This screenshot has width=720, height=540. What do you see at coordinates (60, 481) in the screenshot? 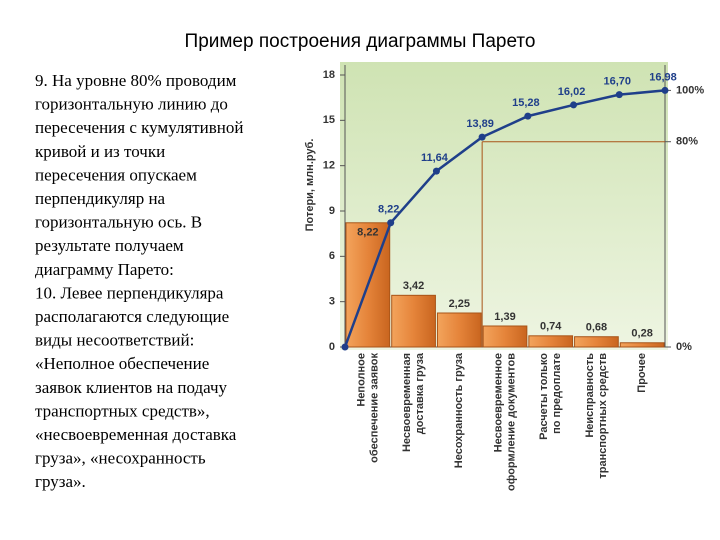
I see `body-text-line: груза».` at bounding box center [60, 481].